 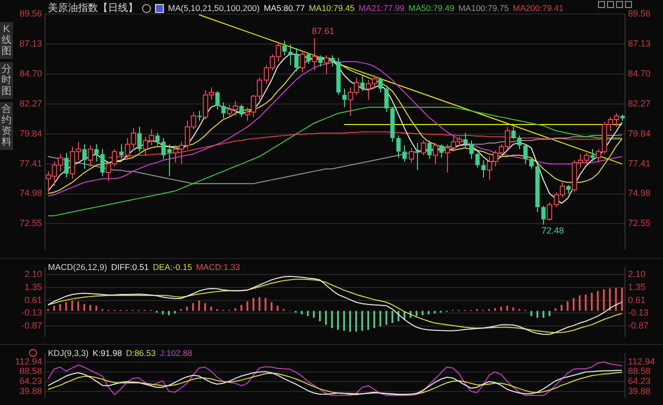 I want to click on y-tick-label: 77.41, so click(x=30, y=163).